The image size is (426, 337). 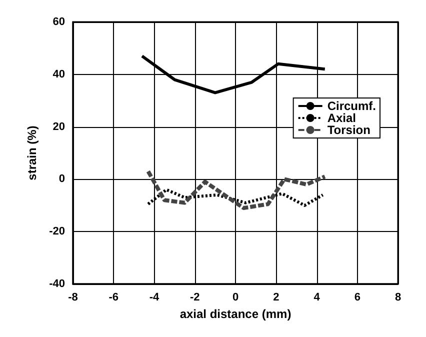 I want to click on x-tick-label: -2, so click(x=195, y=298).